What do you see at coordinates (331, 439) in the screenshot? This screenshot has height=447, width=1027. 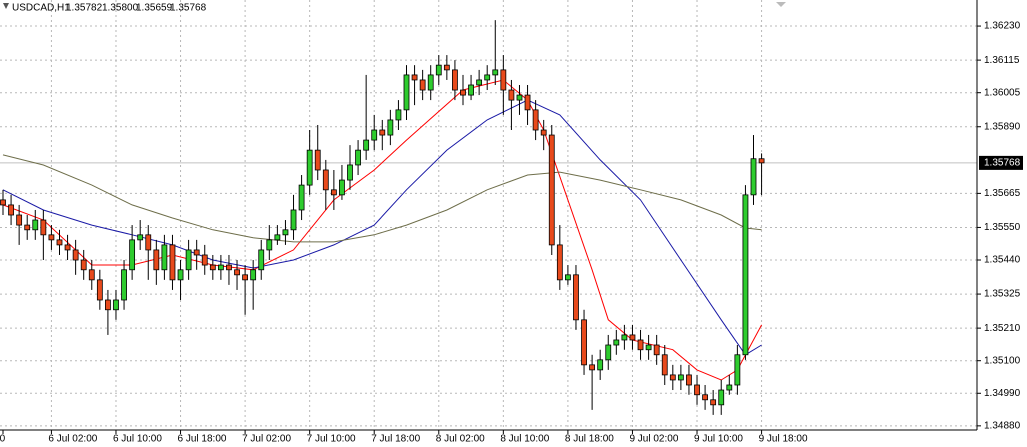 I see `x-tick-label: 7 Jul 10:00` at bounding box center [331, 439].